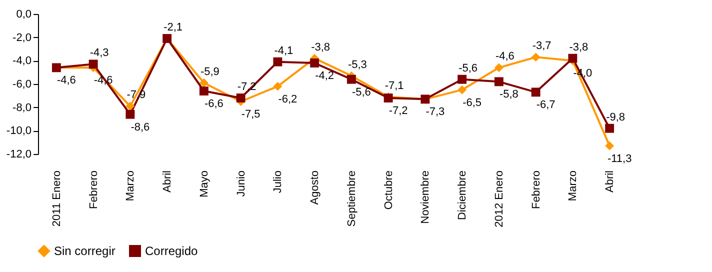 The image size is (712, 272). What do you see at coordinates (19, 154) in the screenshot?
I see `y-tick-label: -12,0` at bounding box center [19, 154].